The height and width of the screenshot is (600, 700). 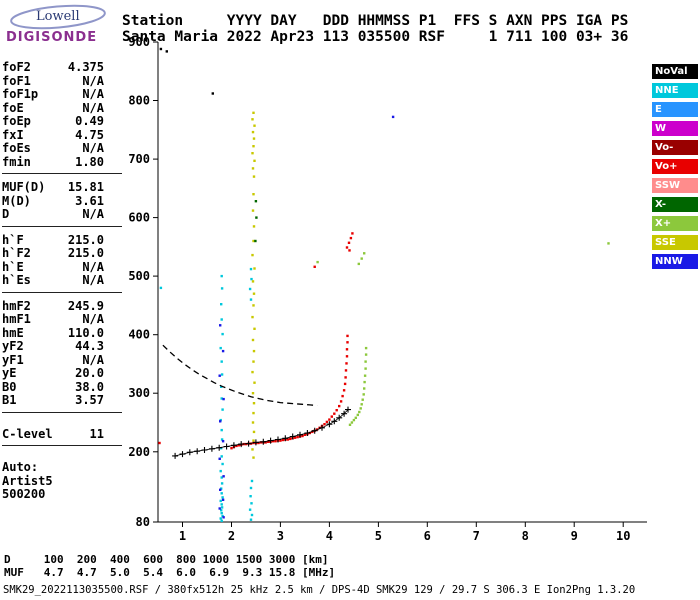 I want to click on param-group: Auto: Artist5 500200, so click(x=62, y=483).